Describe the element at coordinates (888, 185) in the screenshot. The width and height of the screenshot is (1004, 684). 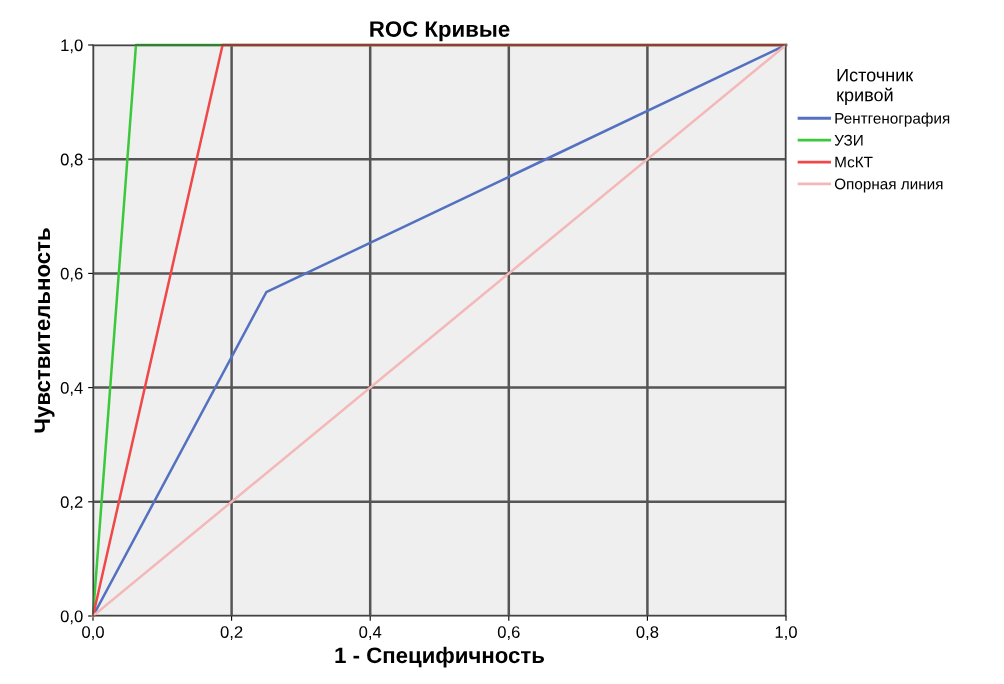
I see `legend-label: Опорная линия` at that location.